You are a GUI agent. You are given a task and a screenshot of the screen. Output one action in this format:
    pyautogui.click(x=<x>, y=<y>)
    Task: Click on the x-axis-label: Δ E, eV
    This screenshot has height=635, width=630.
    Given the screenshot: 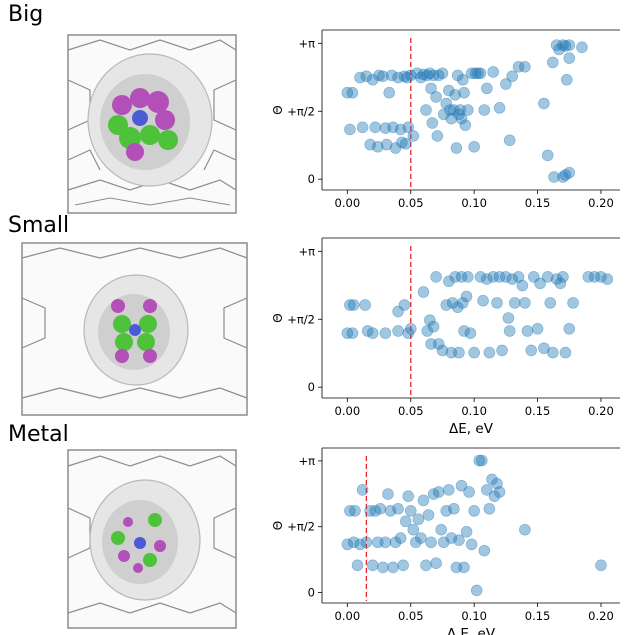 What is the action you would take?
    pyautogui.click(x=471, y=630)
    